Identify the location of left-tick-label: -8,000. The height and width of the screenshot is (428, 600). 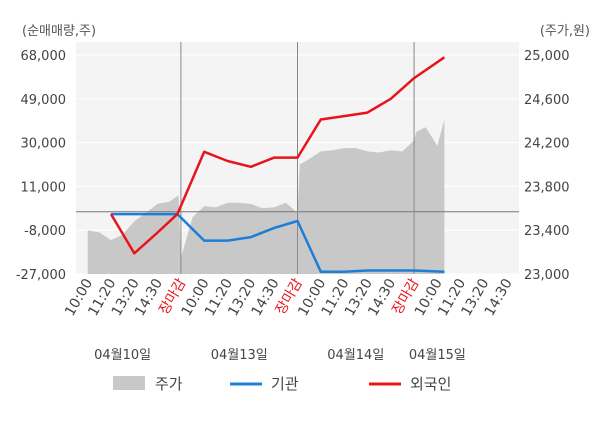
(45, 231).